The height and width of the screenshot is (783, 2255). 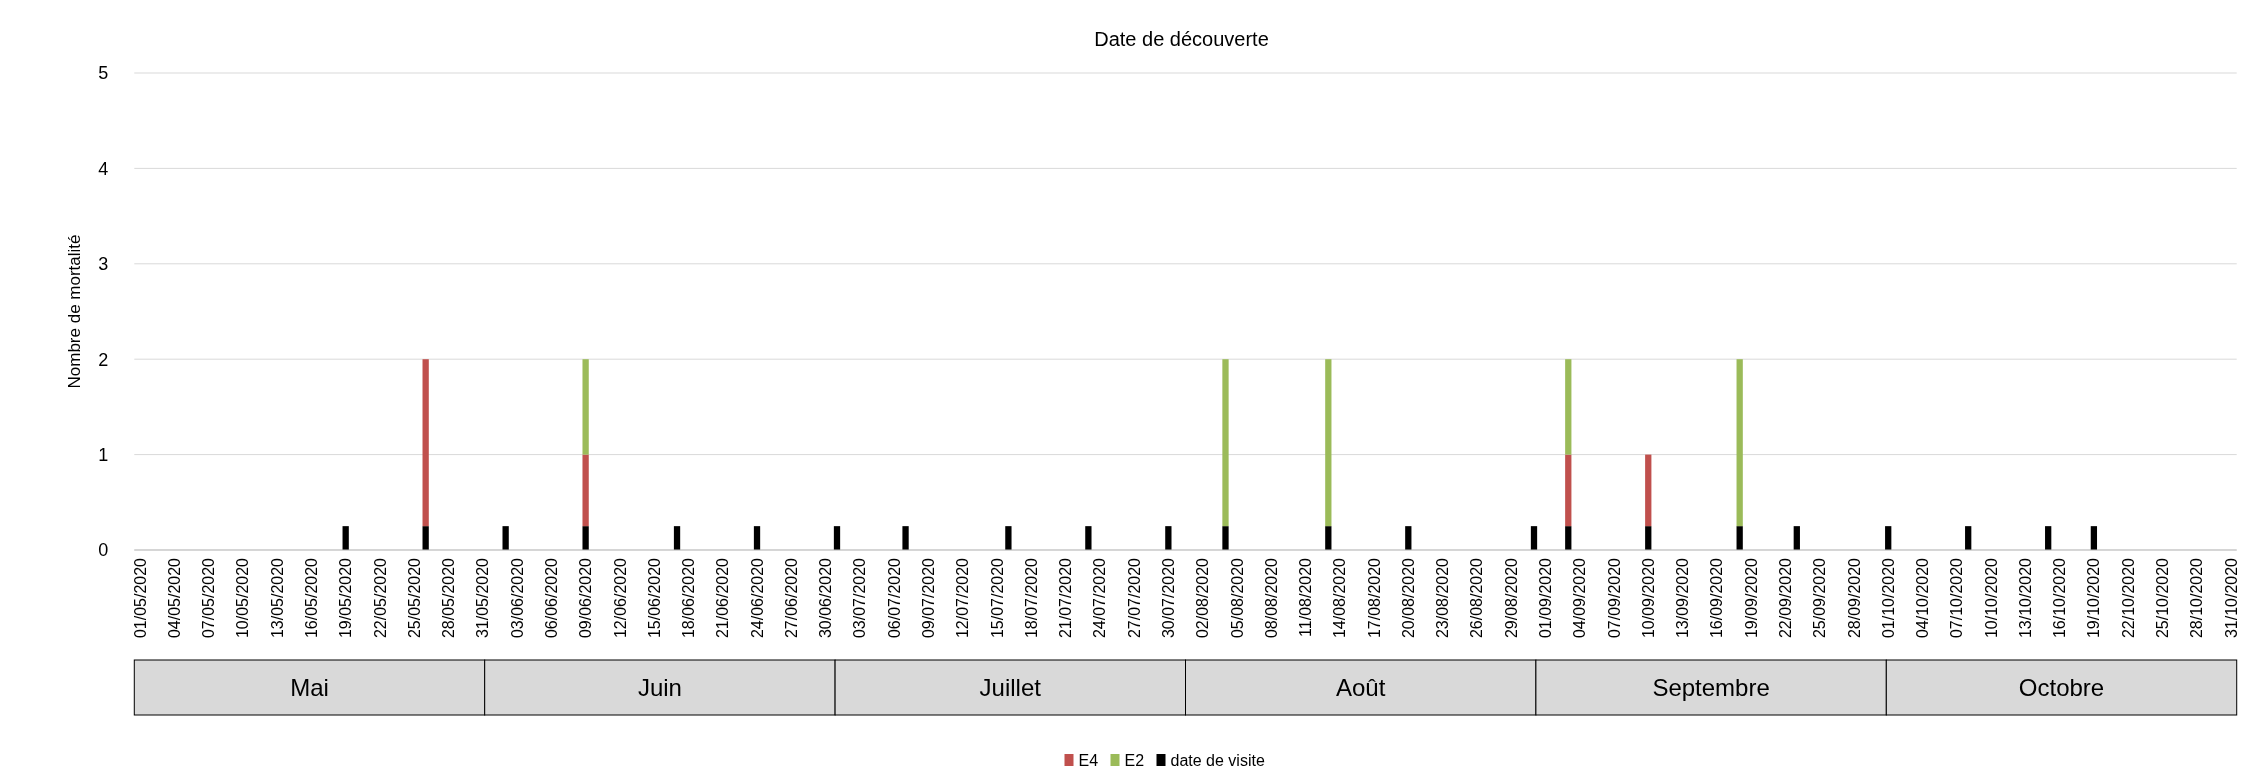 I want to click on x-tick-label: 29/08/2020, so click(x=1511, y=598).